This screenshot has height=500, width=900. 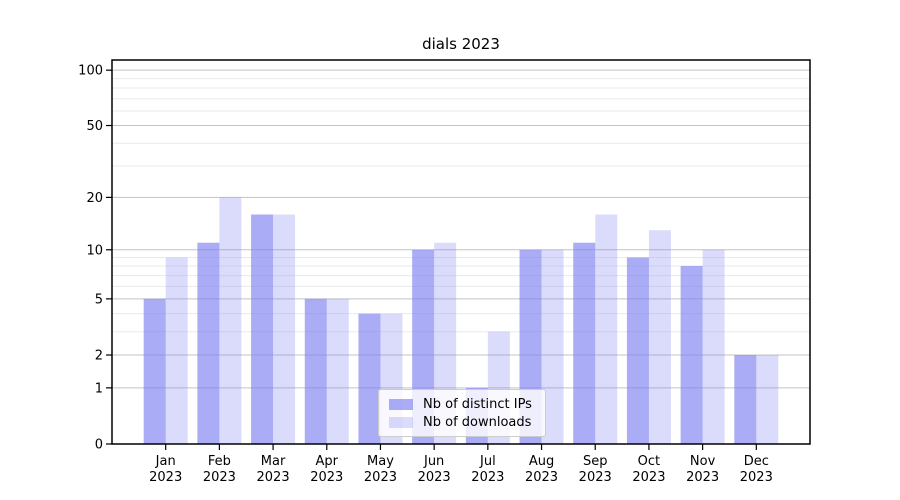 What do you see at coordinates (552, 346) in the screenshot?
I see `bar-aug-downloads` at bounding box center [552, 346].